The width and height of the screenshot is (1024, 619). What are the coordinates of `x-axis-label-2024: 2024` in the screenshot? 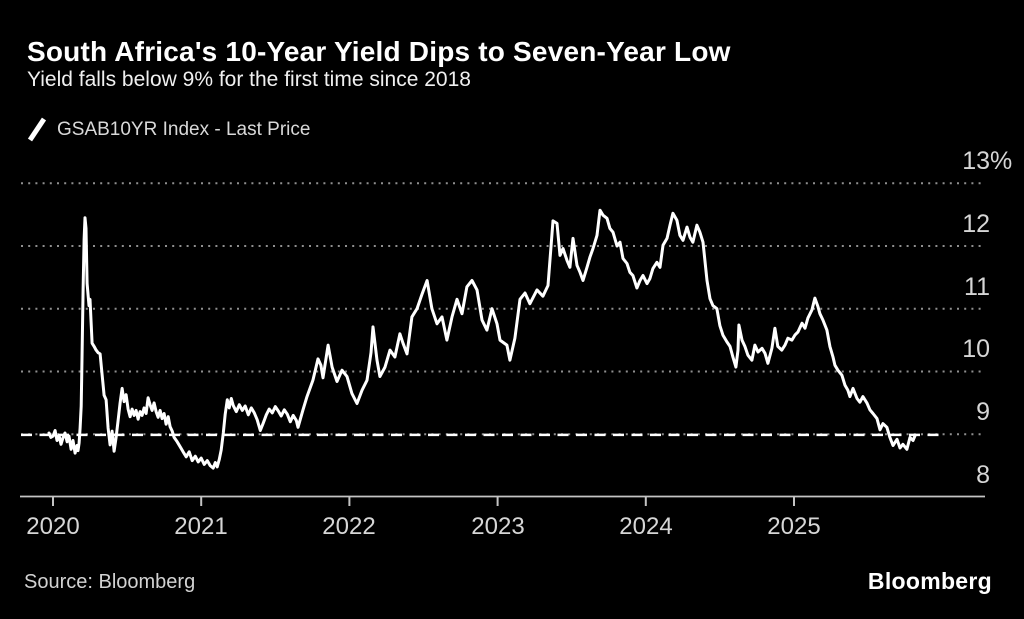 It's located at (646, 526).